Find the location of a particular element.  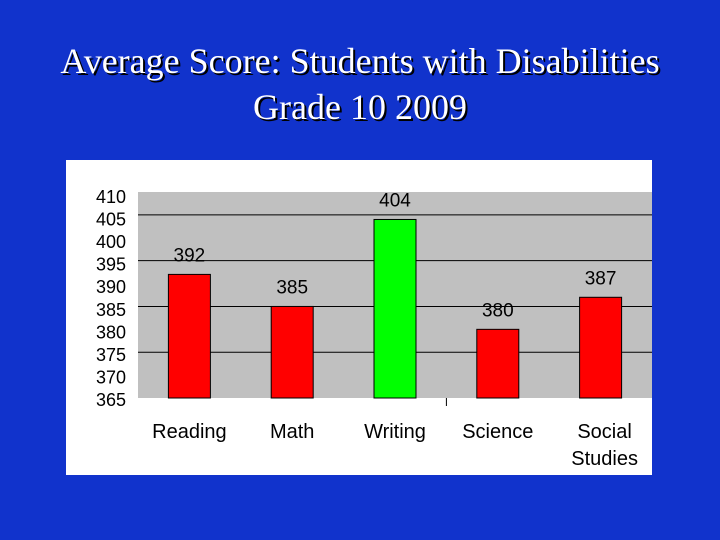

y-tick-label: 410 is located at coordinates (111, 197).